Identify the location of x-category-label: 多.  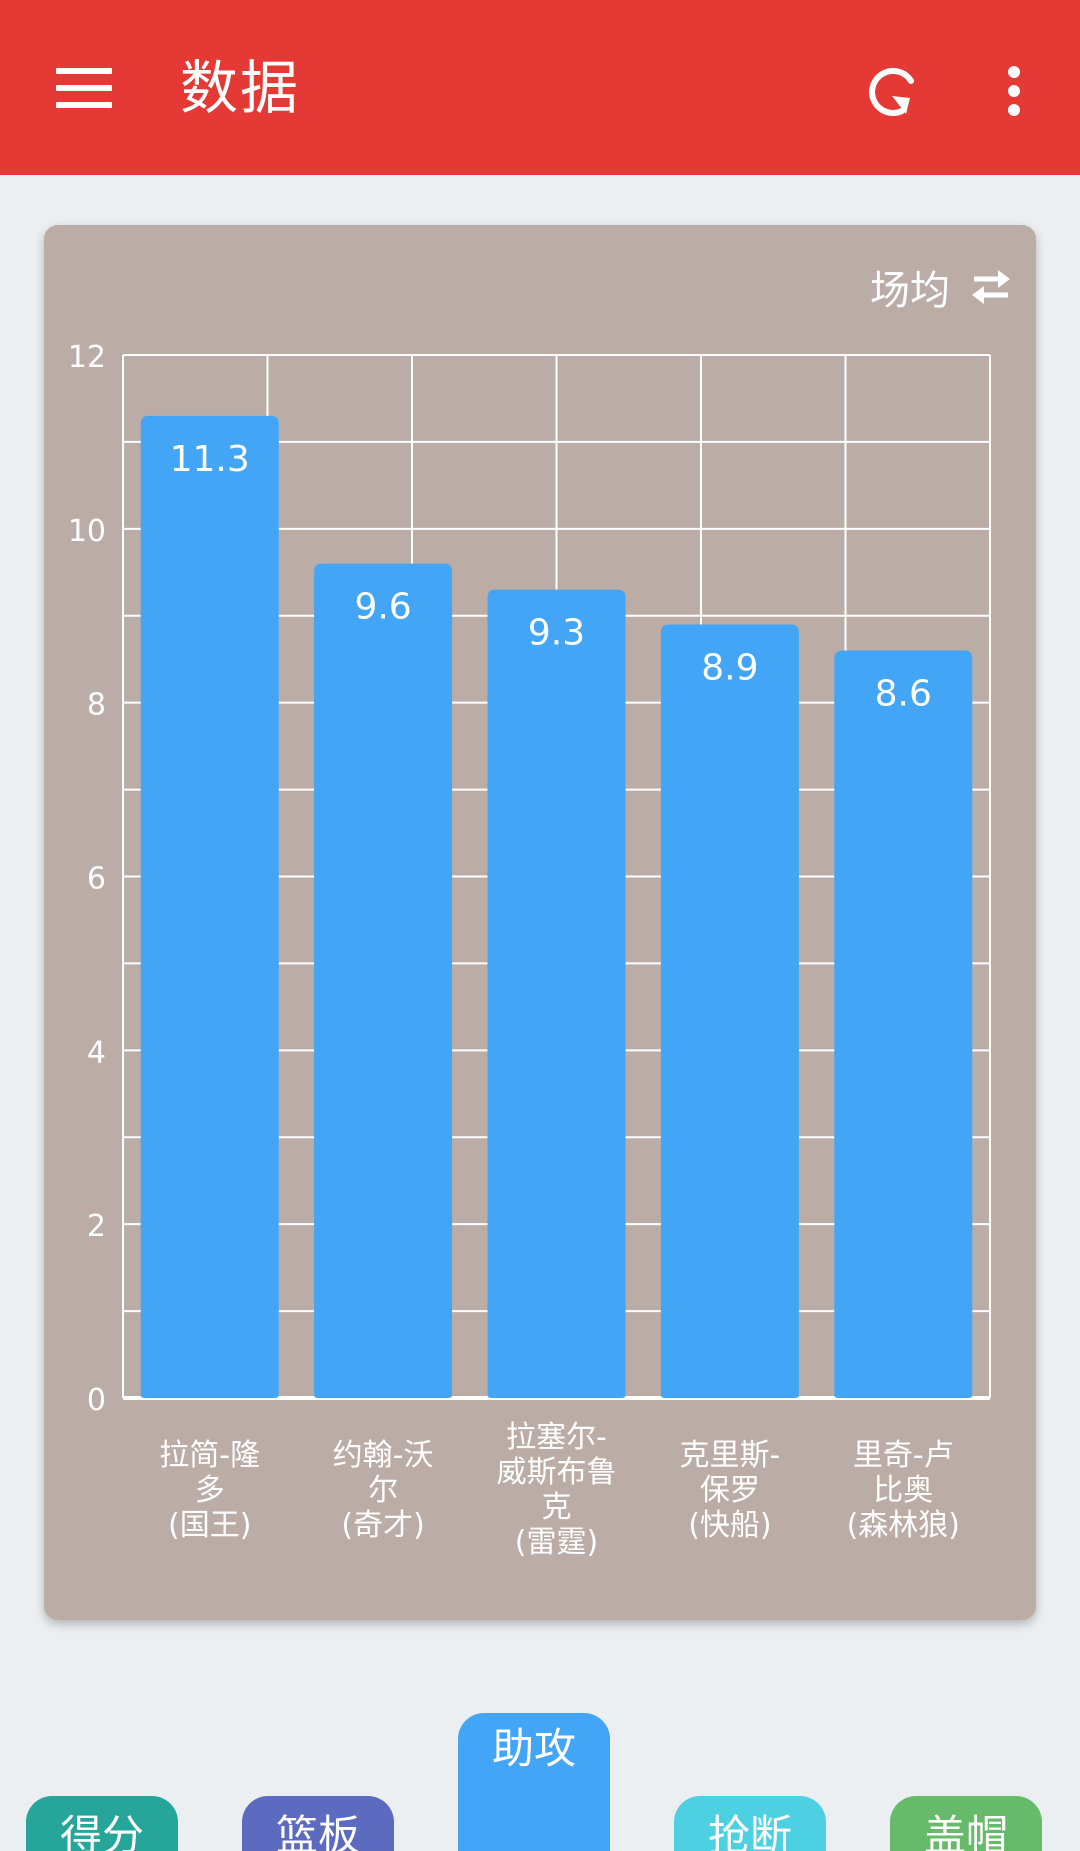
(210, 1490).